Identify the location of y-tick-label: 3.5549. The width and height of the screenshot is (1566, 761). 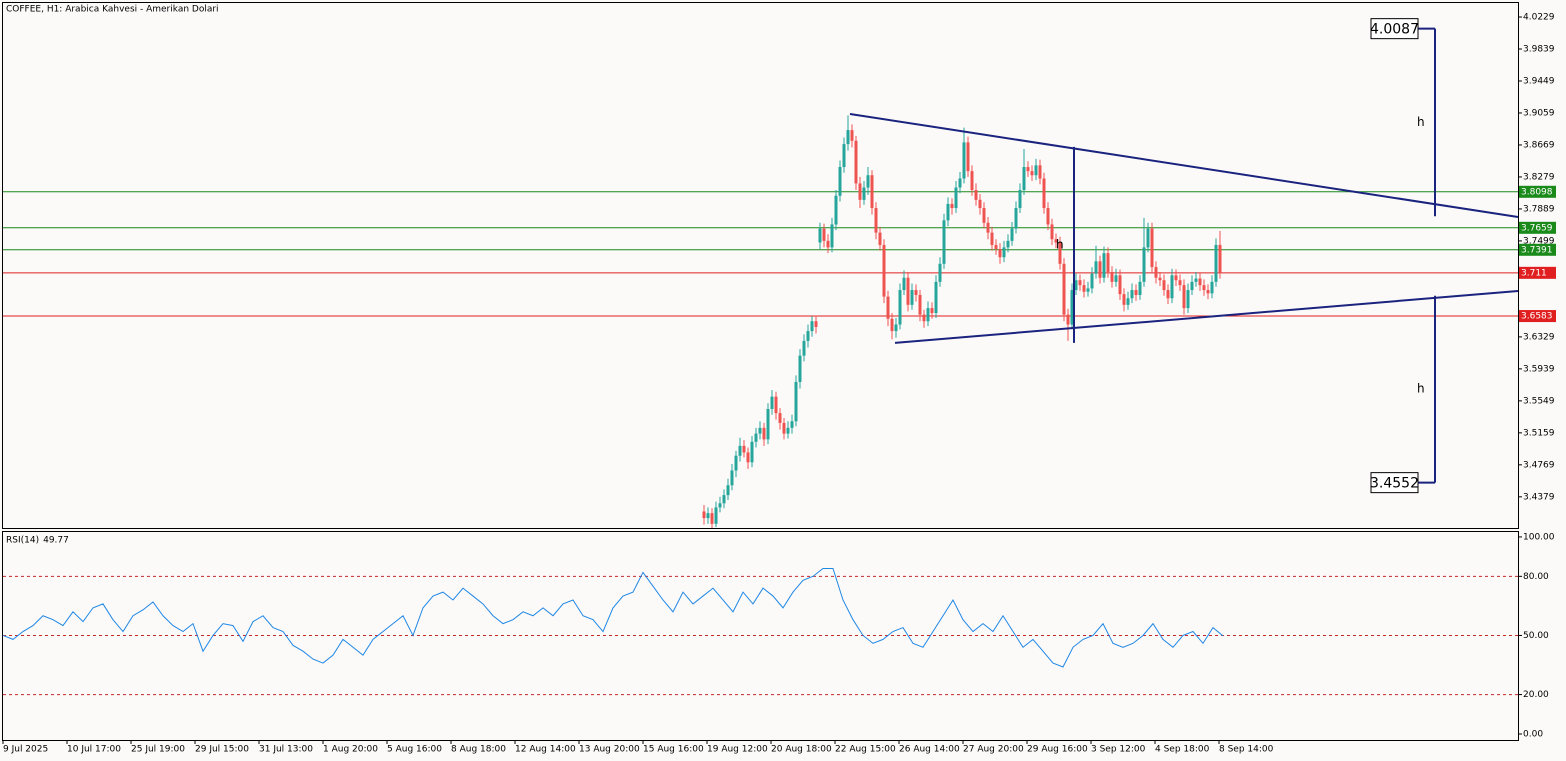
(1539, 401).